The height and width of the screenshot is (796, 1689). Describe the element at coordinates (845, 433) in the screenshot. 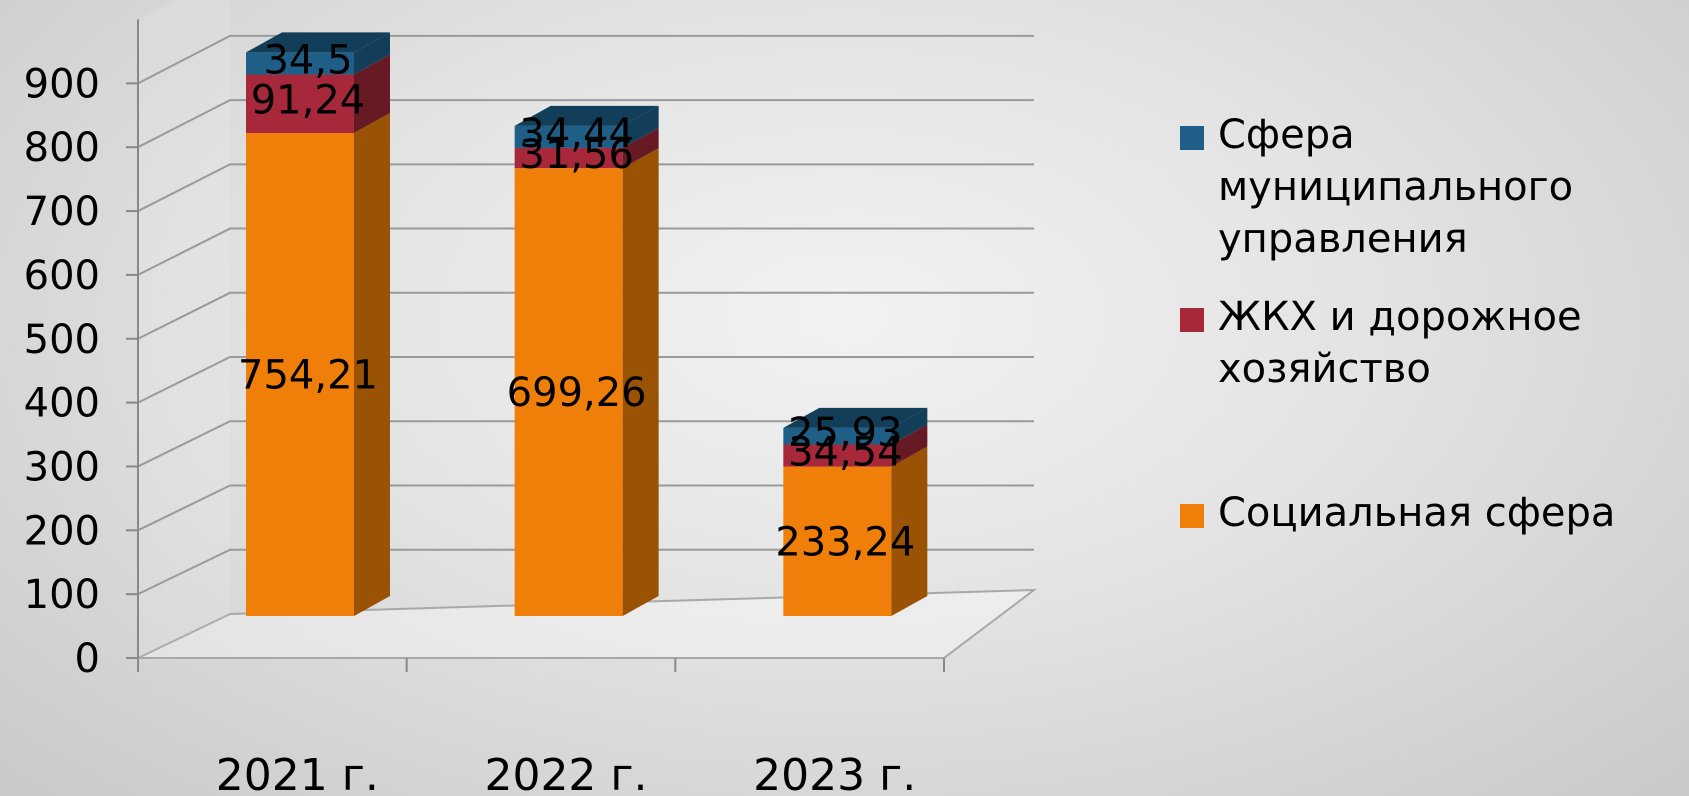

I see `data-label: 25,93` at that location.